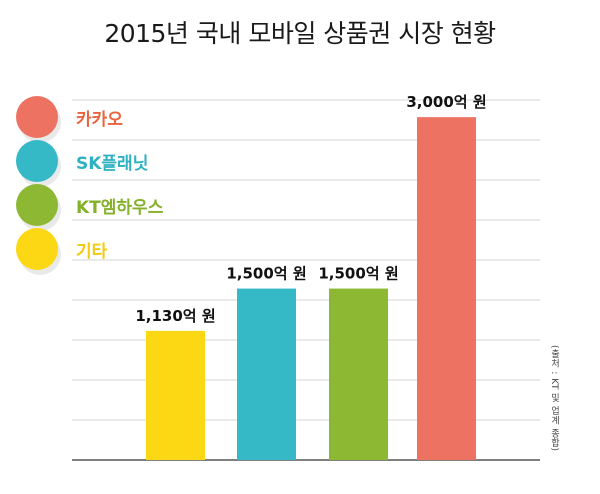 The width and height of the screenshot is (600, 494). What do you see at coordinates (92, 252) in the screenshot?
I see `legend-label-other: 기타` at bounding box center [92, 252].